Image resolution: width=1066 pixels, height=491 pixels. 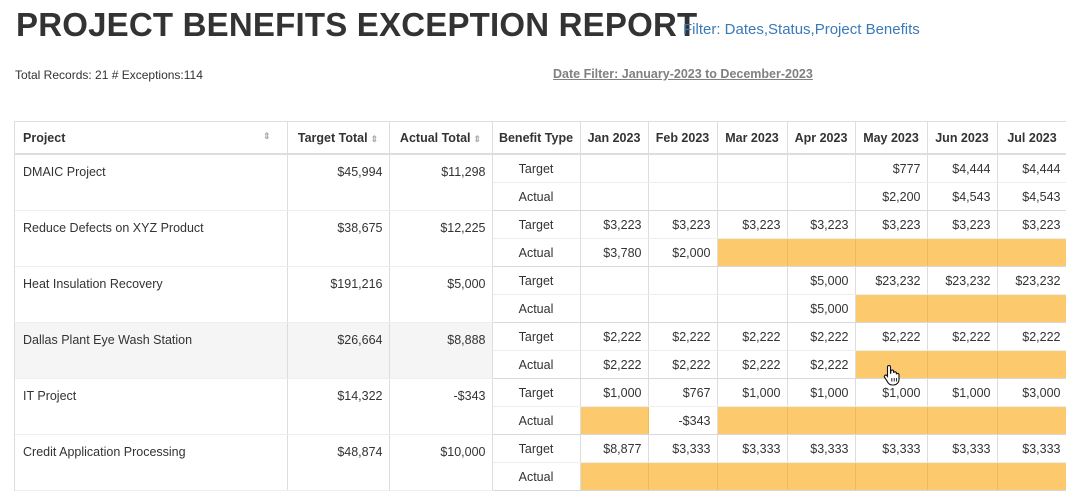 What do you see at coordinates (338, 138) in the screenshot?
I see `column-header-target-total: Target Total ⇕` at bounding box center [338, 138].